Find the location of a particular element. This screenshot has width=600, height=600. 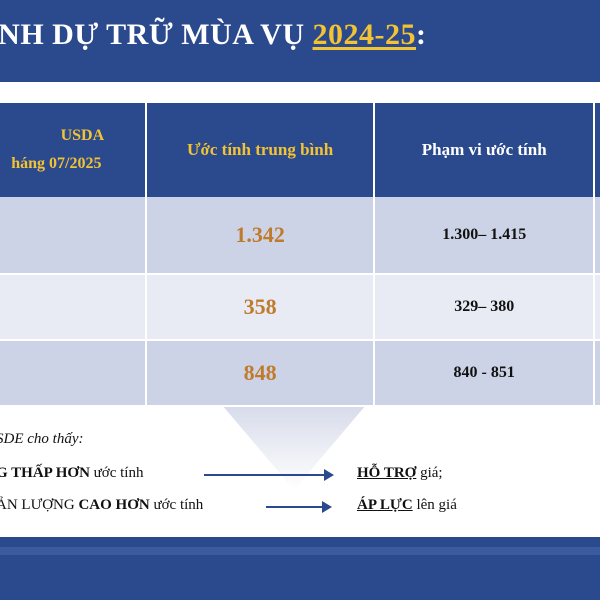

header-usda-line2: háng 07/2025 is located at coordinates (56, 163).